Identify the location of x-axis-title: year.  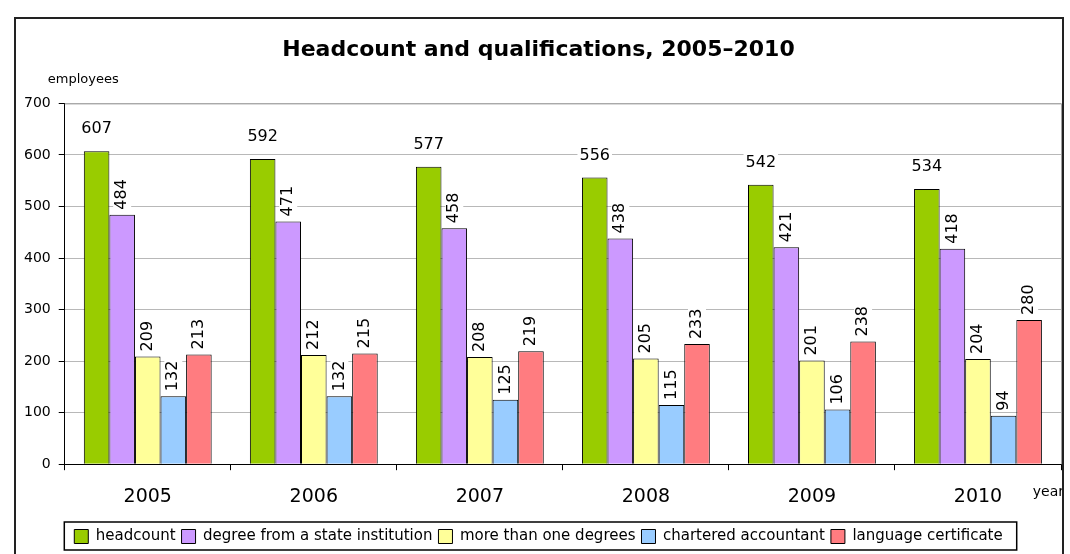
(1048, 490).